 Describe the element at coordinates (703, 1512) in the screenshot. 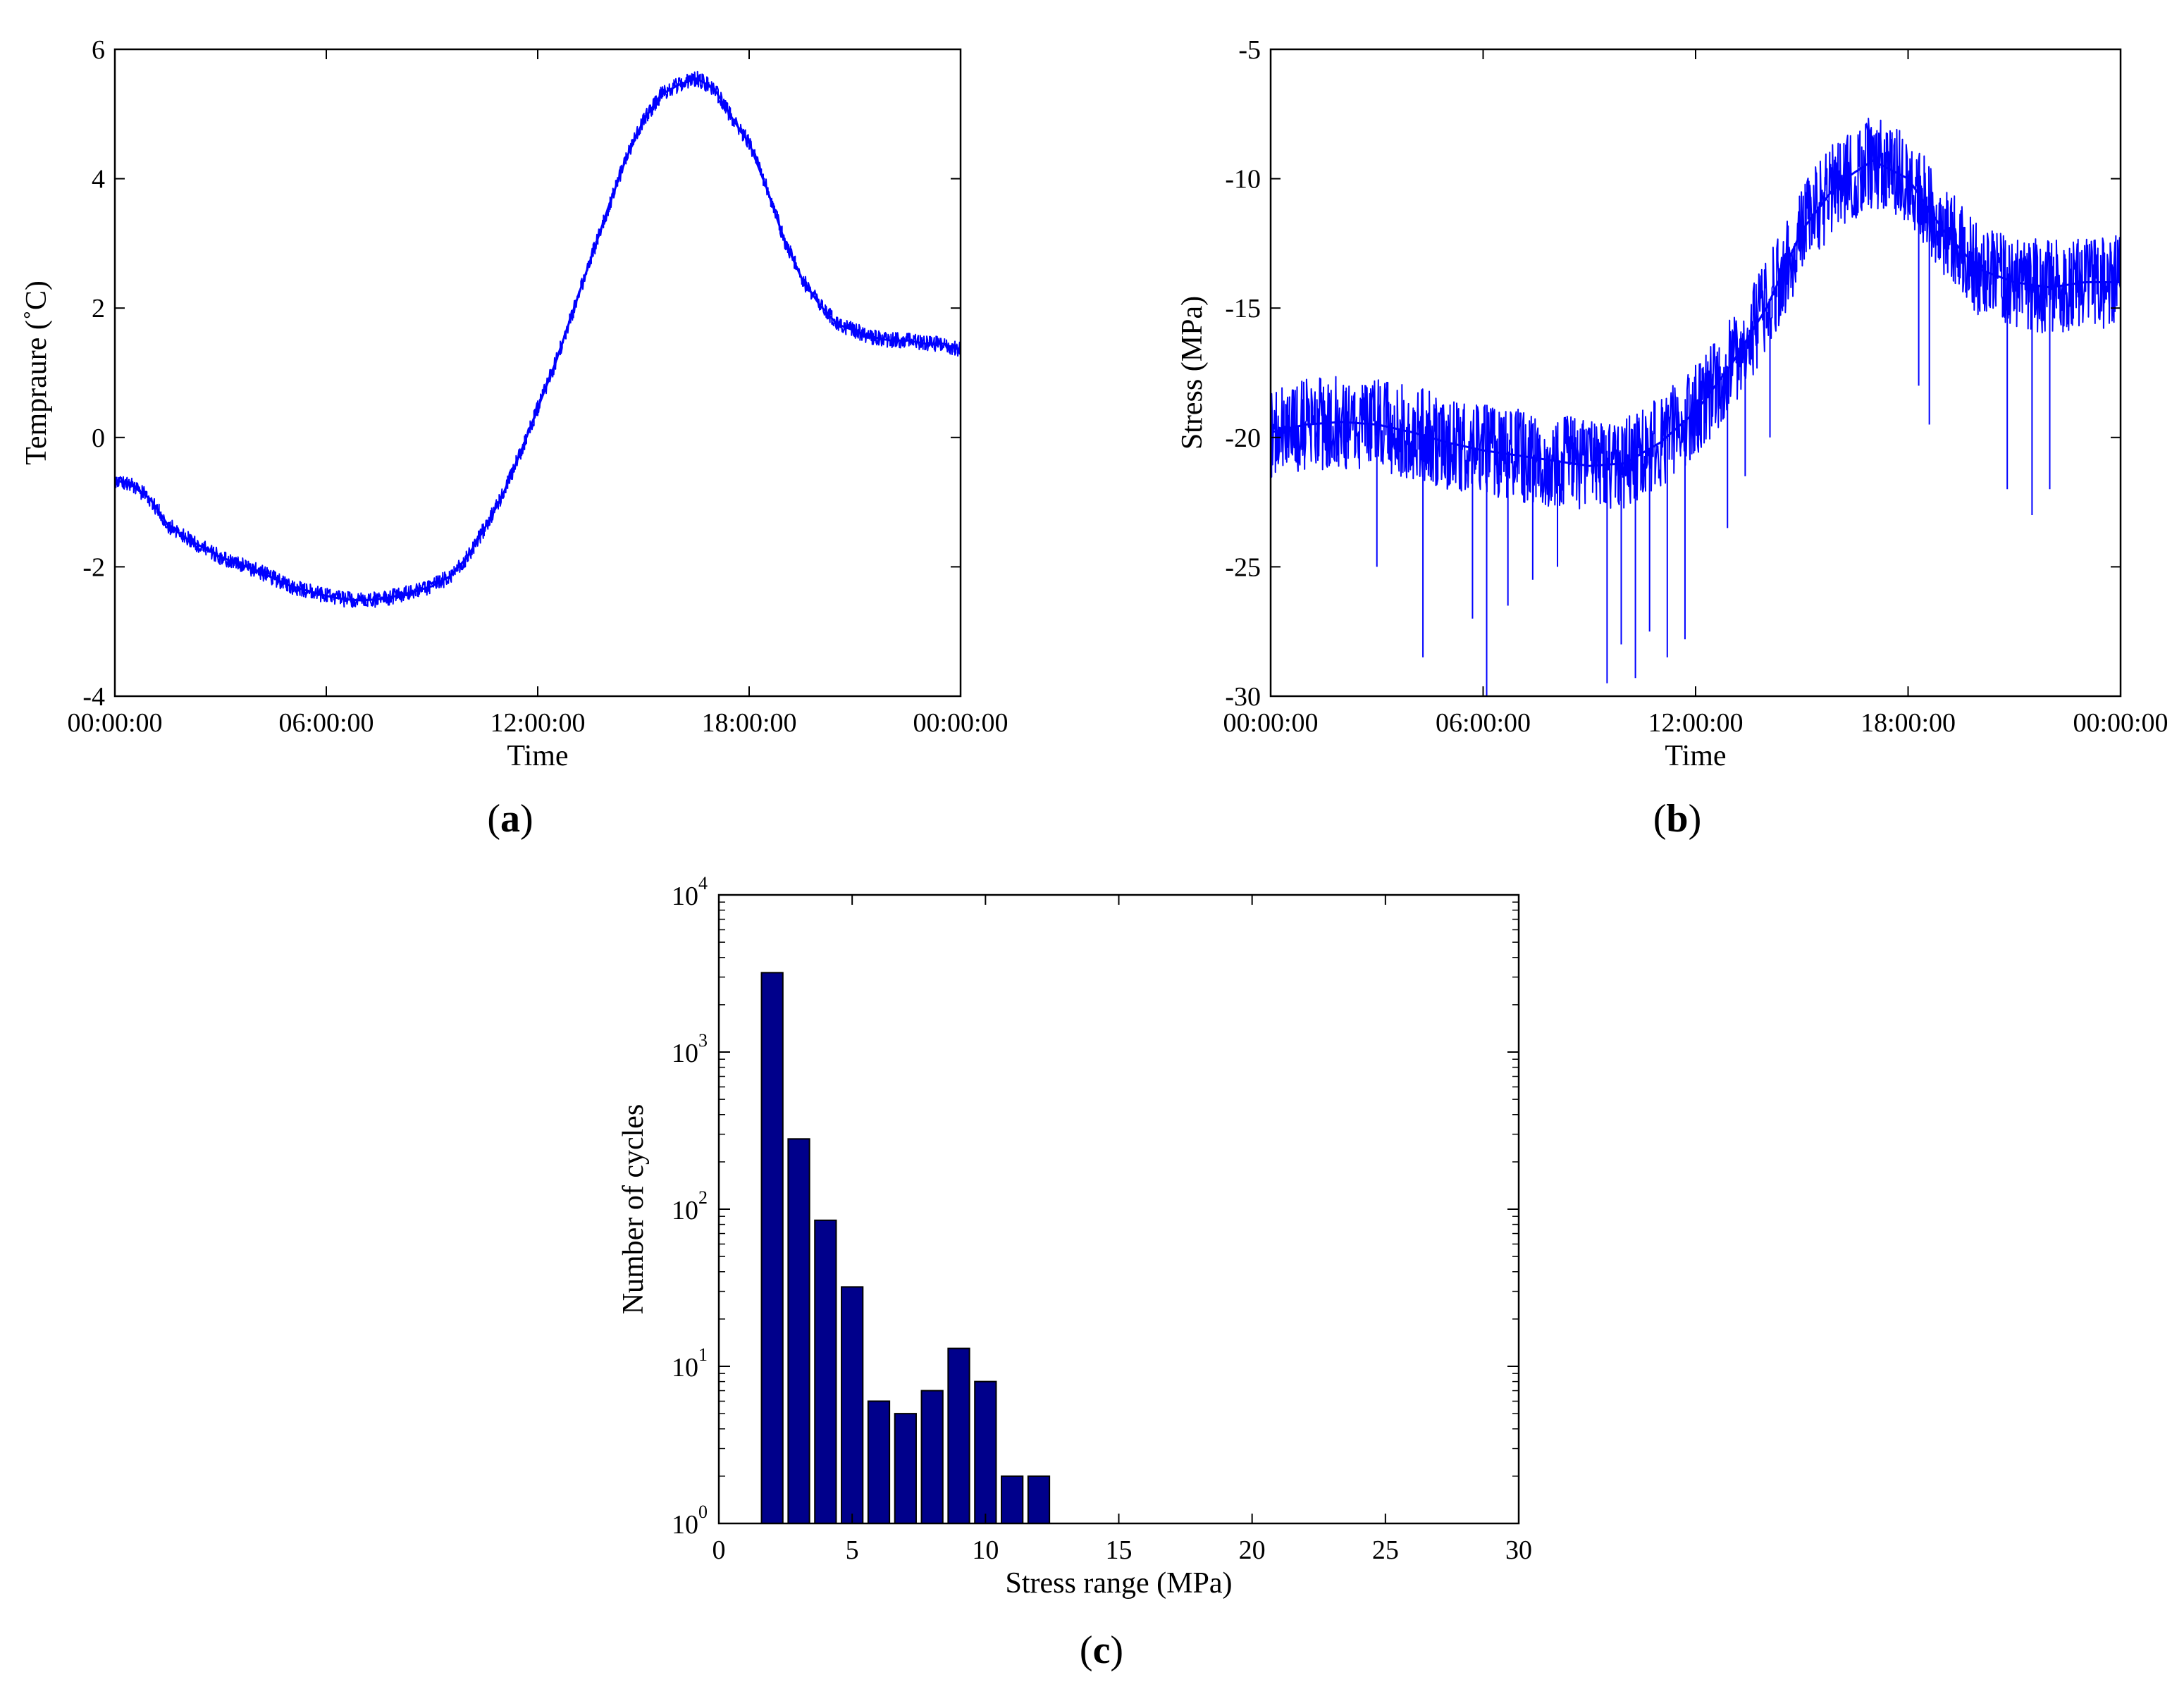

I see `y-tick-exponent: 0` at that location.